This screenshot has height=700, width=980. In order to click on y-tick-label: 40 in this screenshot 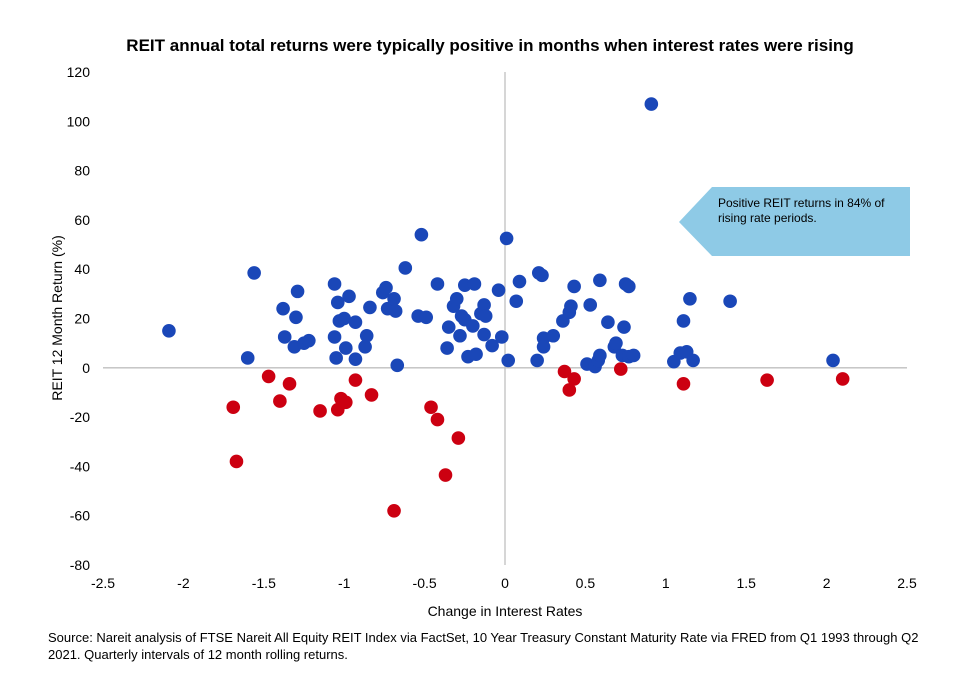, I will do `click(82, 269)`.